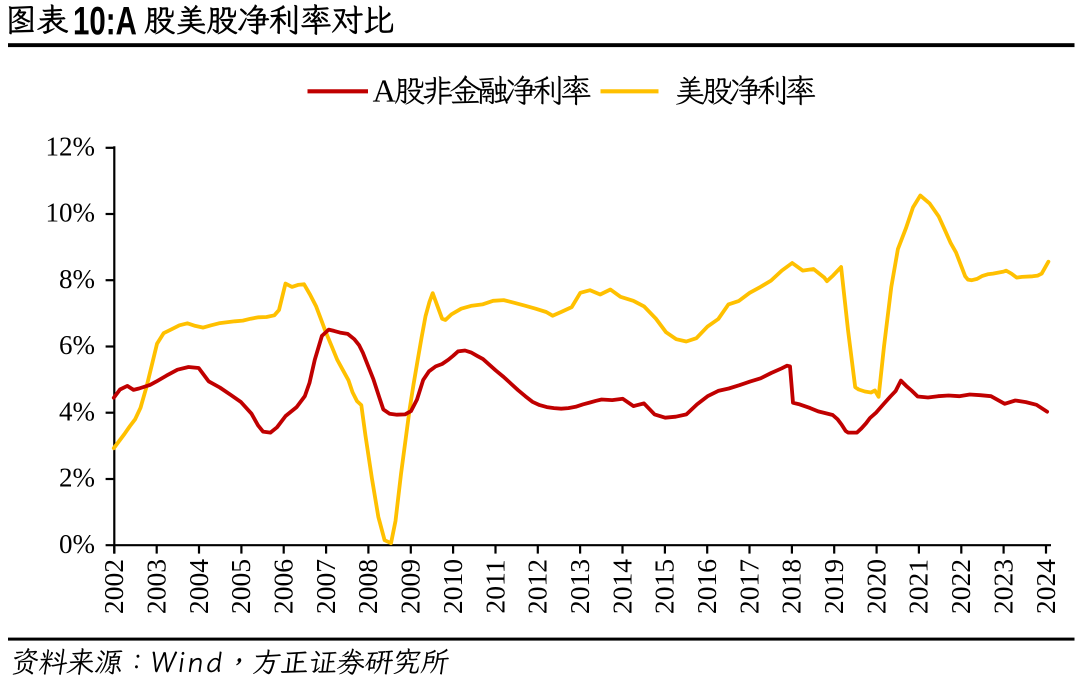 Image resolution: width=1080 pixels, height=682 pixels. Describe the element at coordinates (77, 544) in the screenshot. I see `svg-text: 0%` at that location.